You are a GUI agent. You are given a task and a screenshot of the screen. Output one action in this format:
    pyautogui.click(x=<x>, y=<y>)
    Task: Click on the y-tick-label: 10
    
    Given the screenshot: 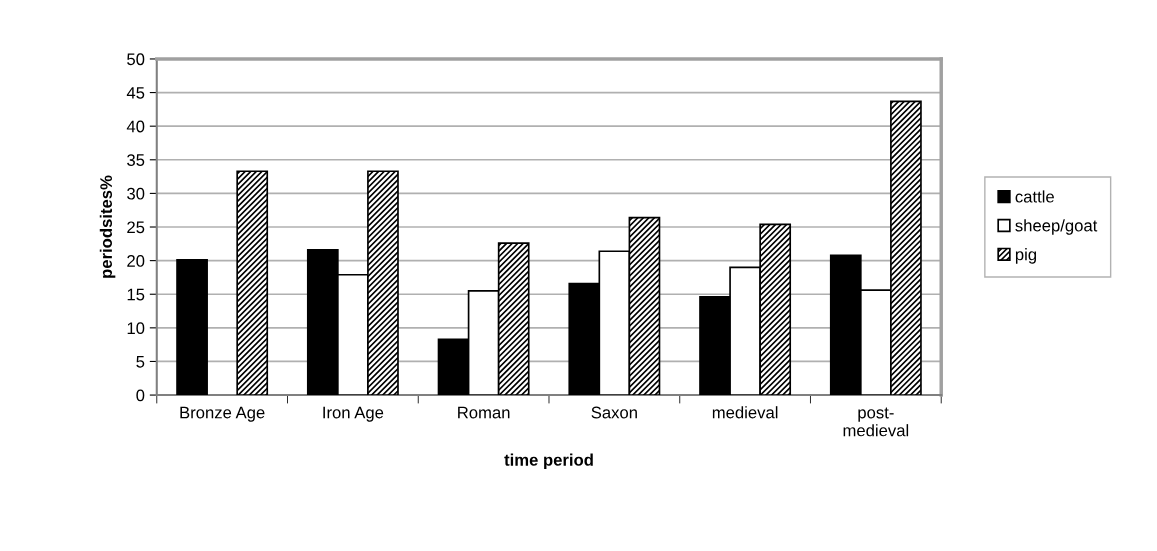 What is the action you would take?
    pyautogui.click(x=136, y=328)
    